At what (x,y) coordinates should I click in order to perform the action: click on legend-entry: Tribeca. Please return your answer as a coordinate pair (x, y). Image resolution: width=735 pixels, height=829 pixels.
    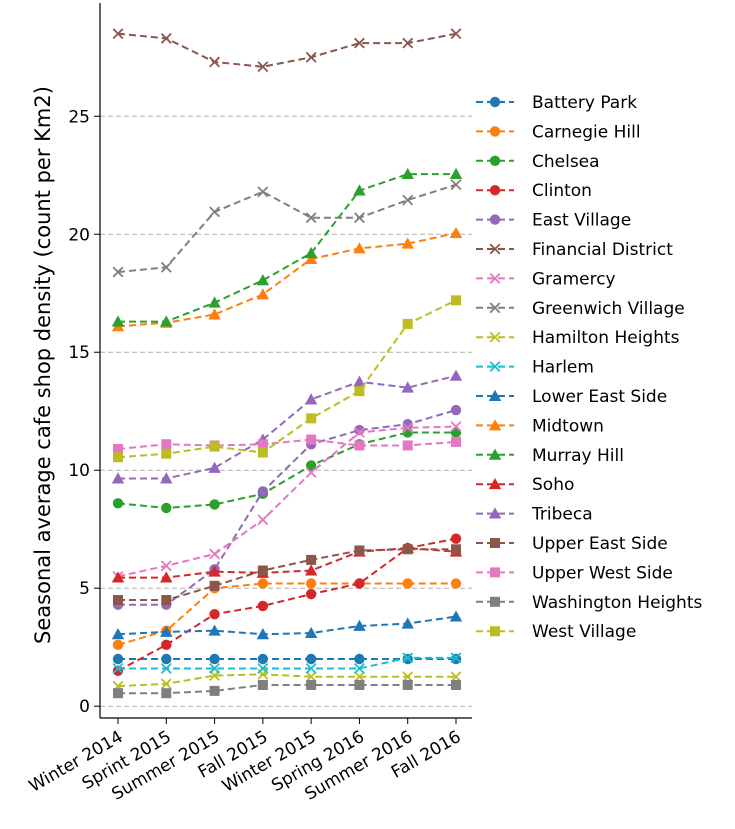
    Looking at the image, I should click on (534, 515).